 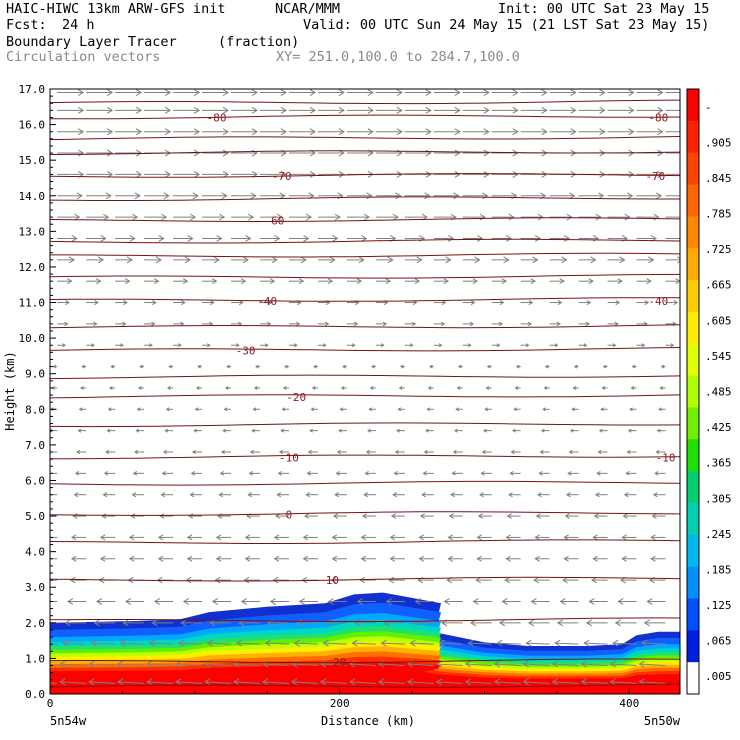 I want to click on cross-section-range: XY= 251.0,100.0 to 284.7,100.0, so click(x=398, y=57).